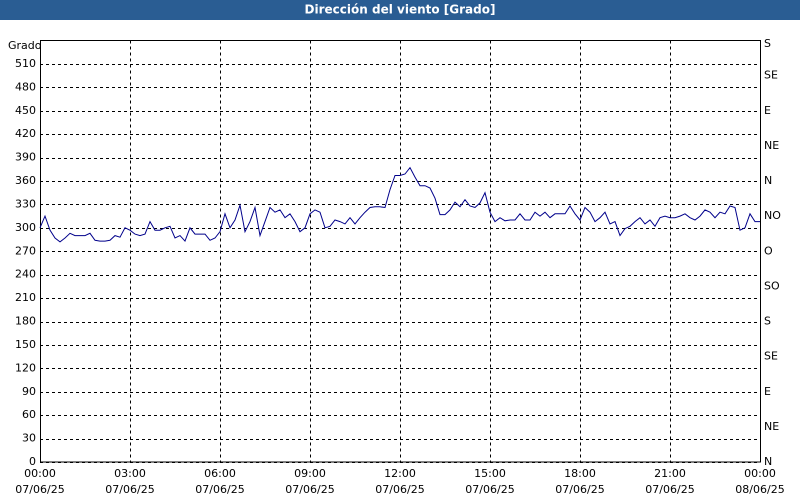 Image resolution: width=800 pixels, height=504 pixels. What do you see at coordinates (25, 297) in the screenshot?
I see `y-tick-label: 210` at bounding box center [25, 297].